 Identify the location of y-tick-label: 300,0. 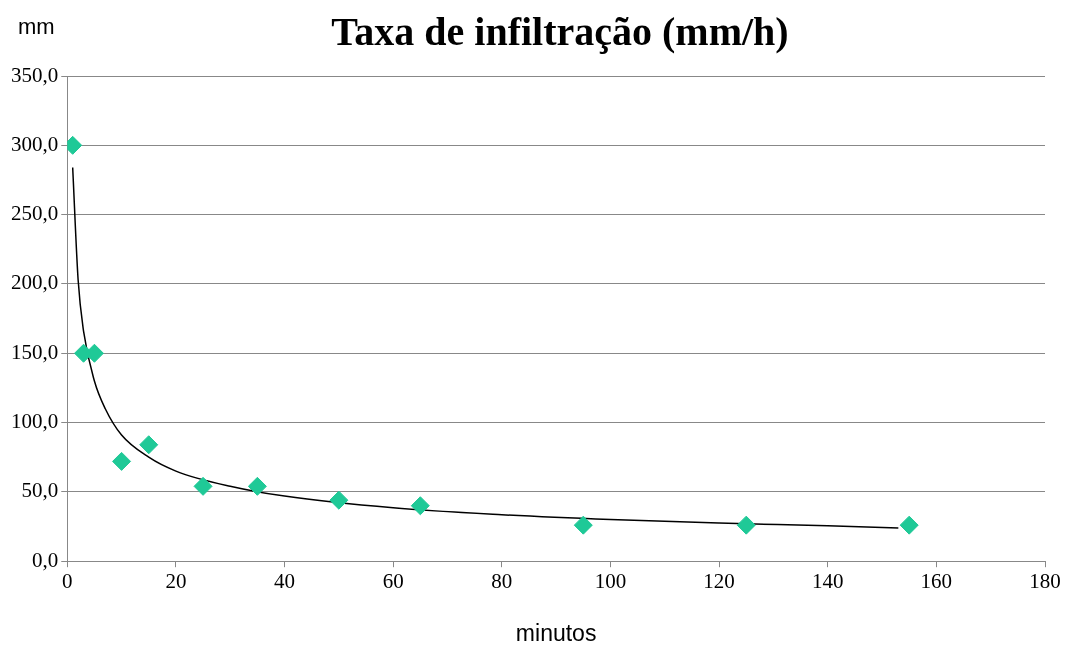
(35, 143).